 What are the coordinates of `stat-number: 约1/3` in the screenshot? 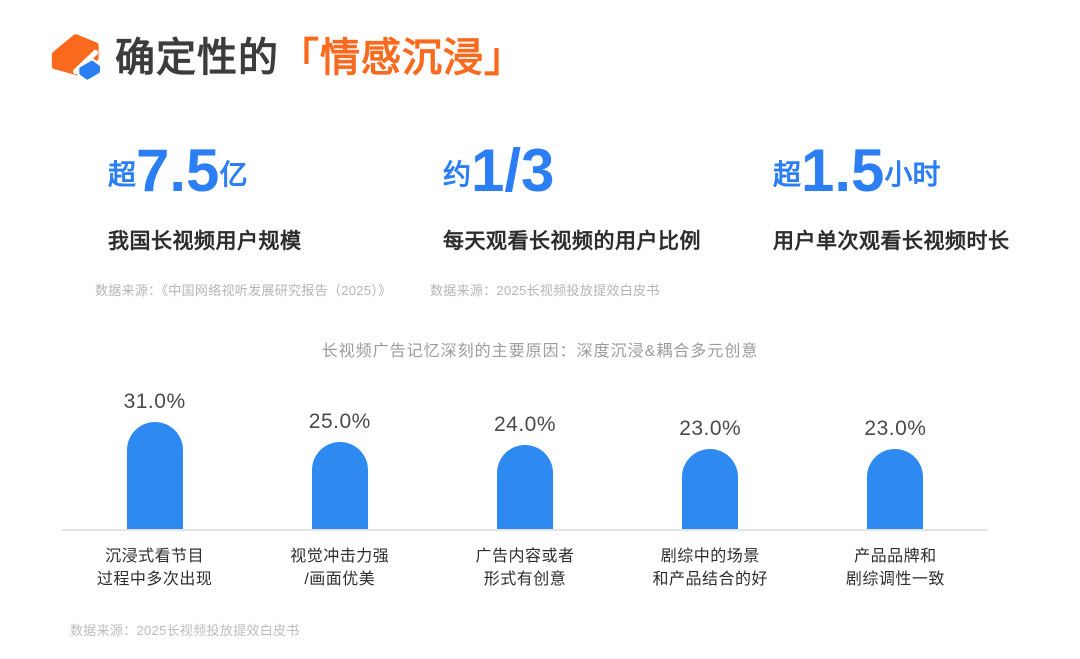 It's located at (590, 171).